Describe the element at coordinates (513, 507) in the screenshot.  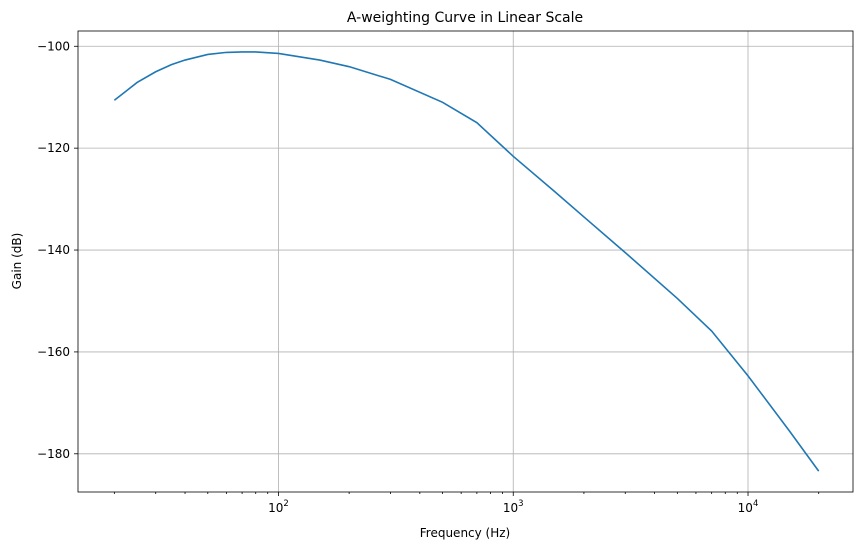
I see `x-tick-label-1: 10³` at that location.